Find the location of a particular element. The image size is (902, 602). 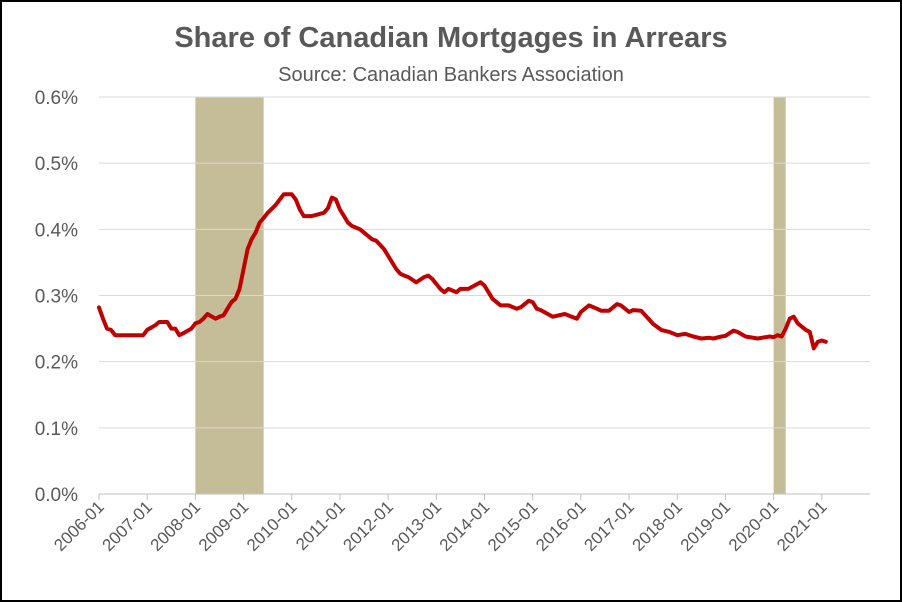

x-tick-label: 2006-01 is located at coordinates (79, 526).